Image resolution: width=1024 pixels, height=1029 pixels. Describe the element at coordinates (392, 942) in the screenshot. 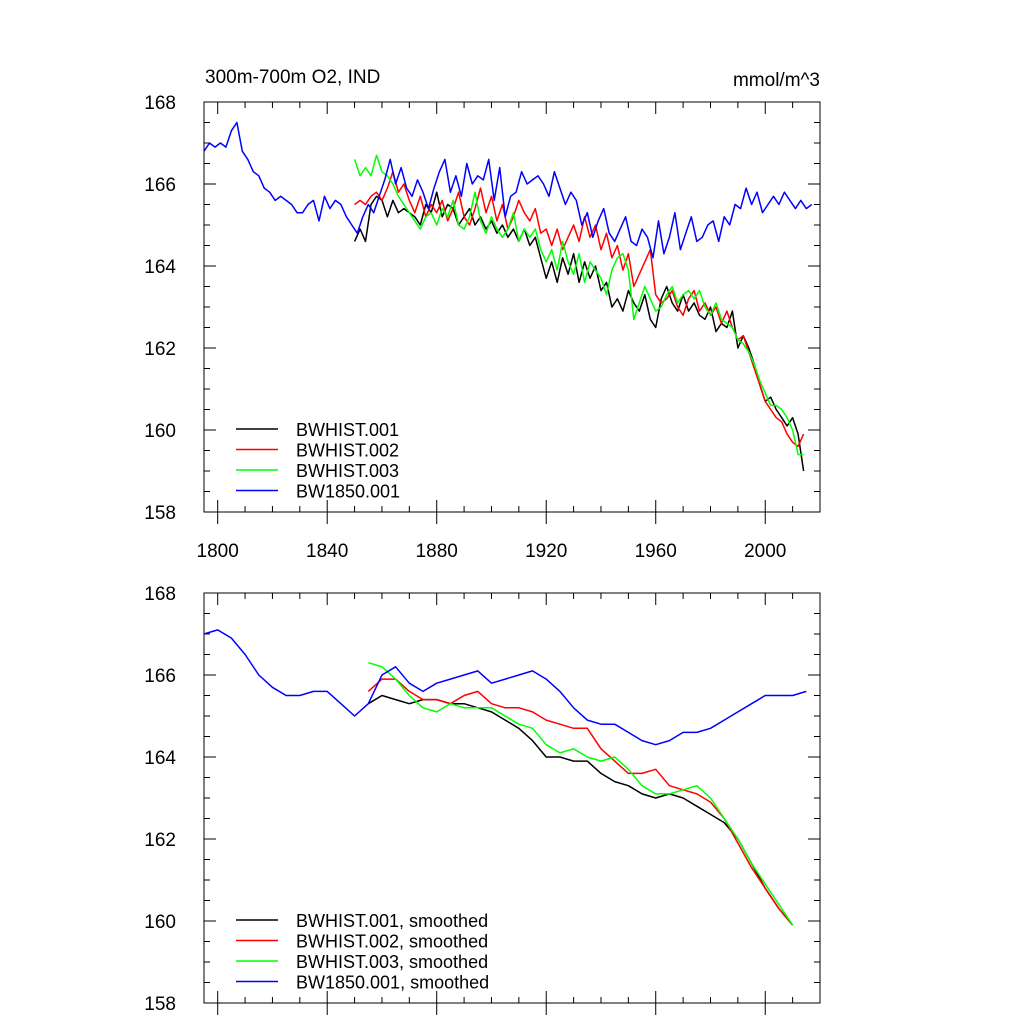

I see `legend-label: BWHIST.002, smoothed` at that location.